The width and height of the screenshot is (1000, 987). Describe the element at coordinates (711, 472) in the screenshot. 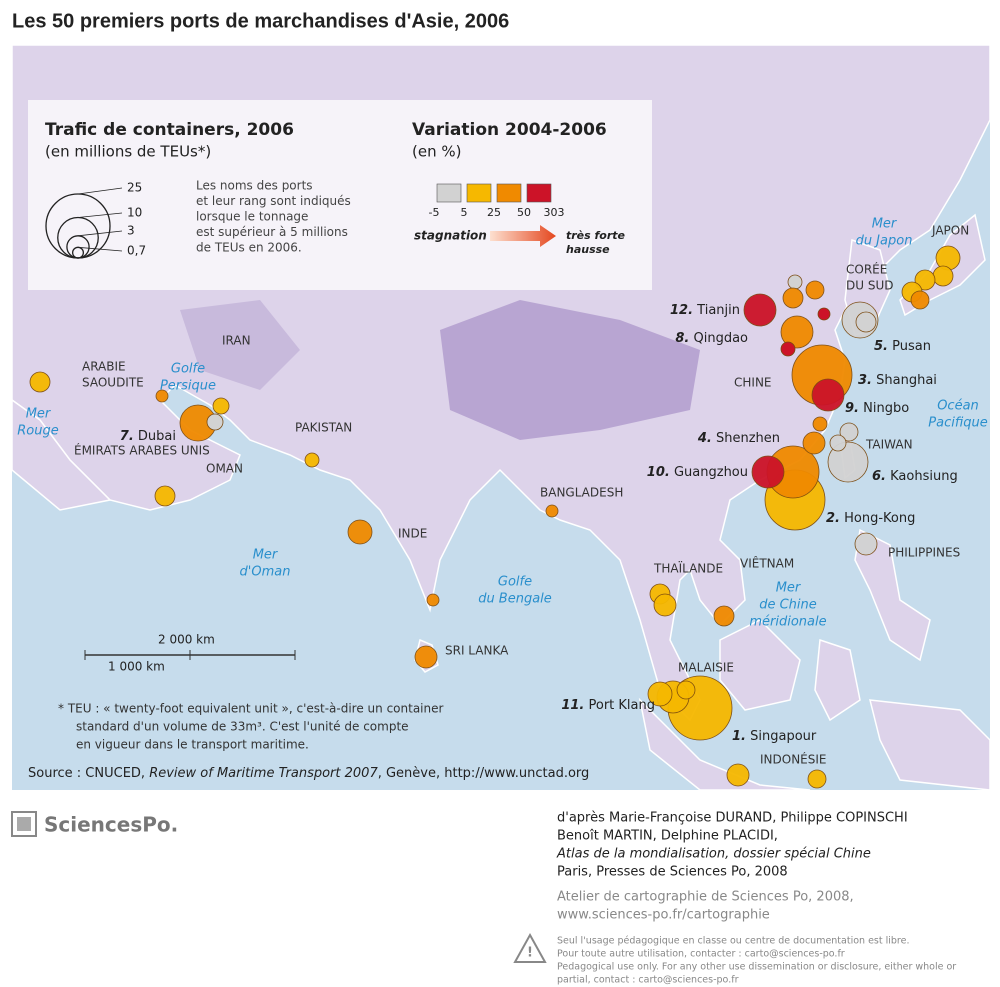

I see `port-name: Guangzhou` at that location.